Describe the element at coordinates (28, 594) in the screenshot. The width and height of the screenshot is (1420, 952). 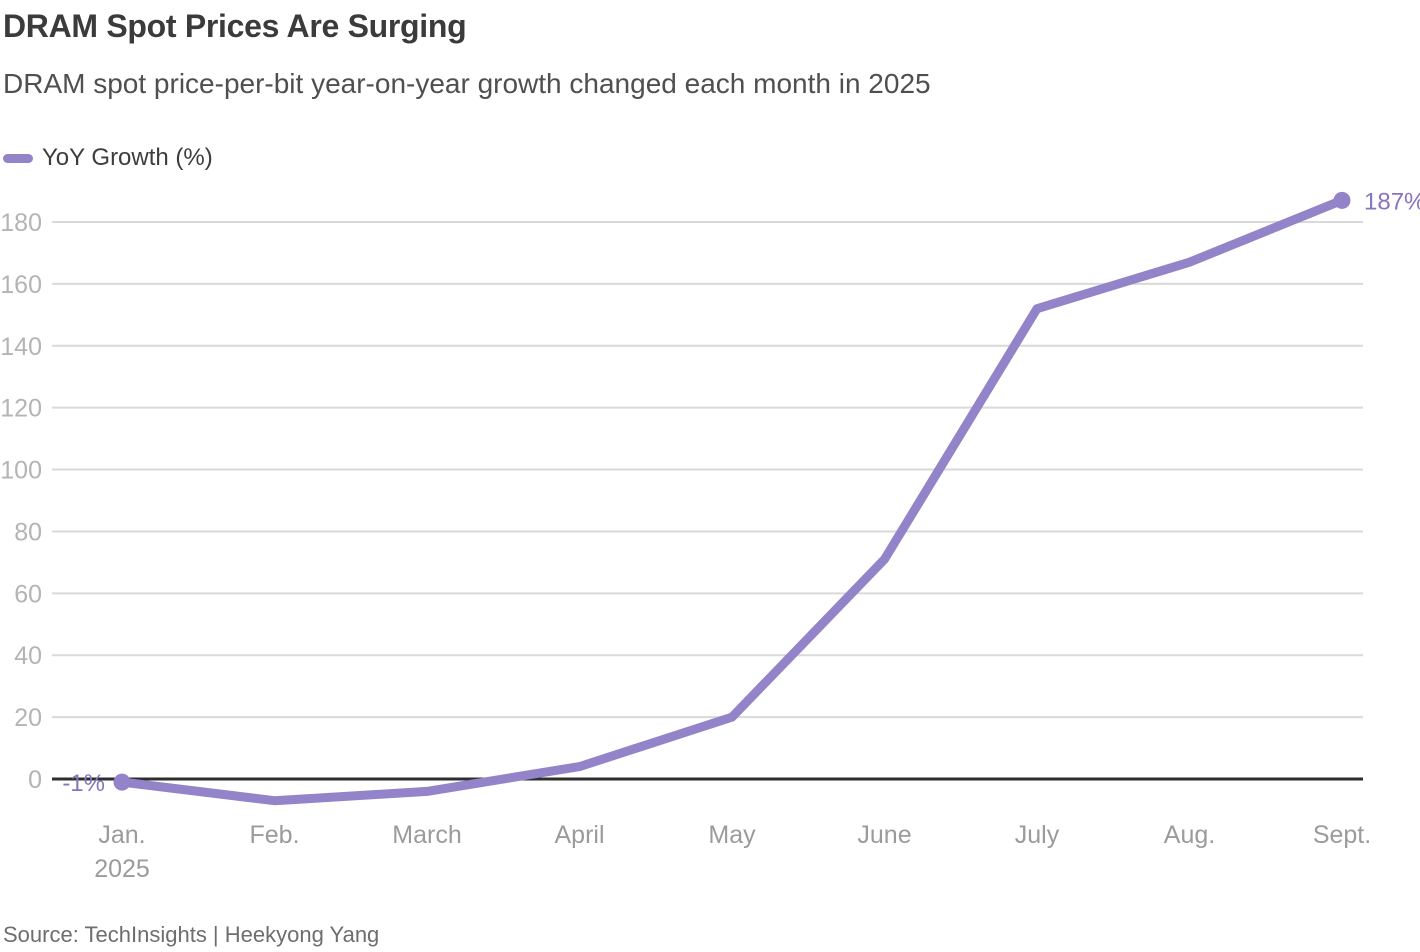
I see `y-tick-label: 60` at that location.